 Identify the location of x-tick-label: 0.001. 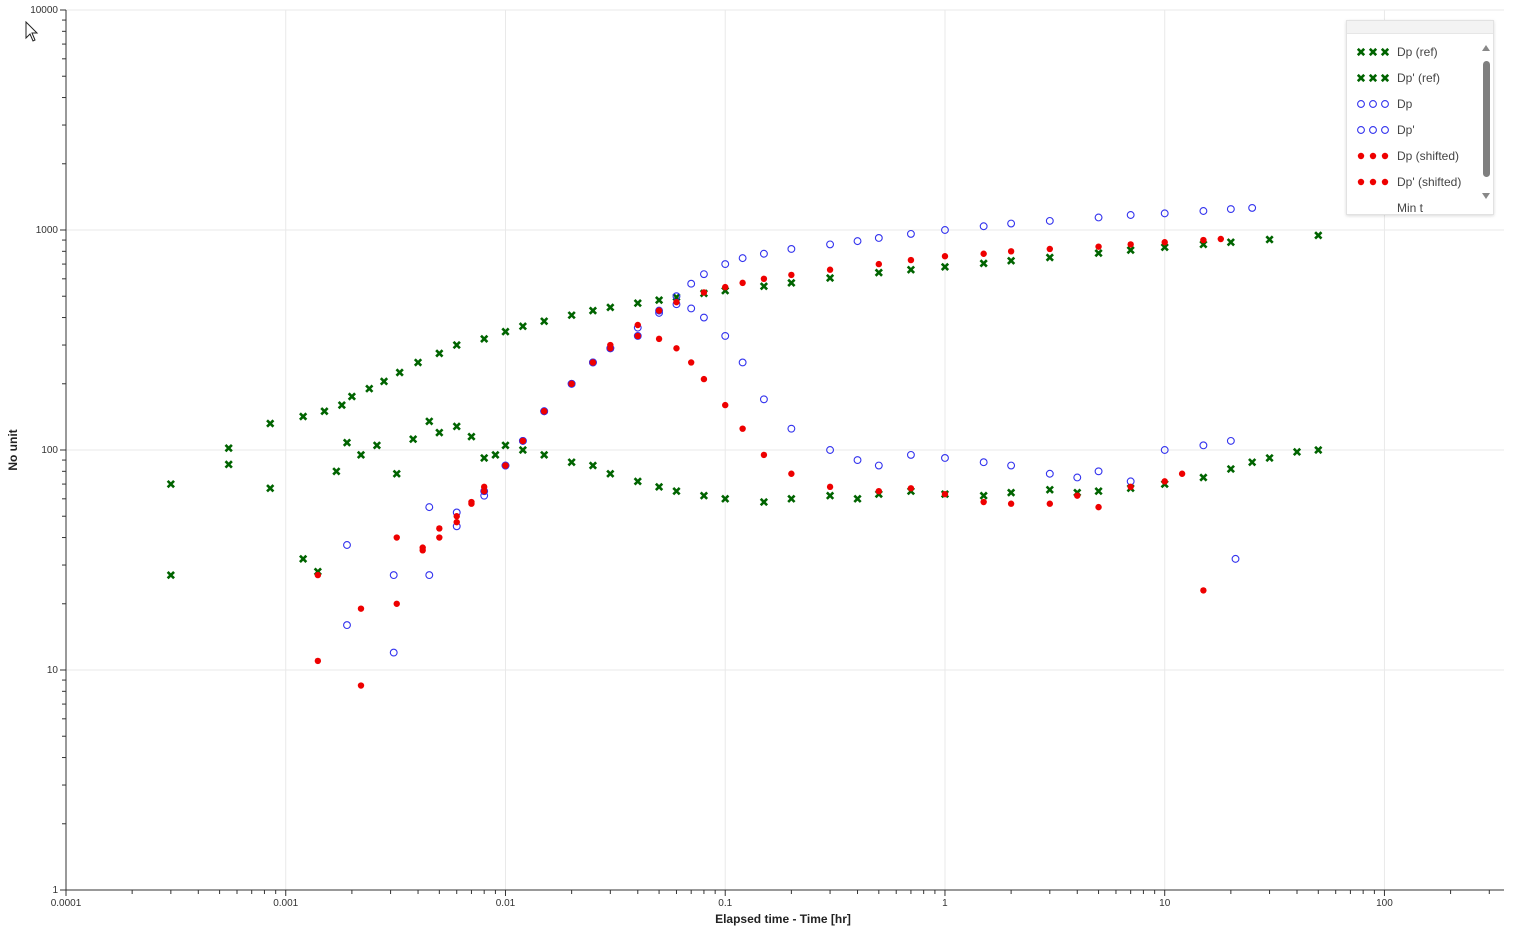
(285, 903).